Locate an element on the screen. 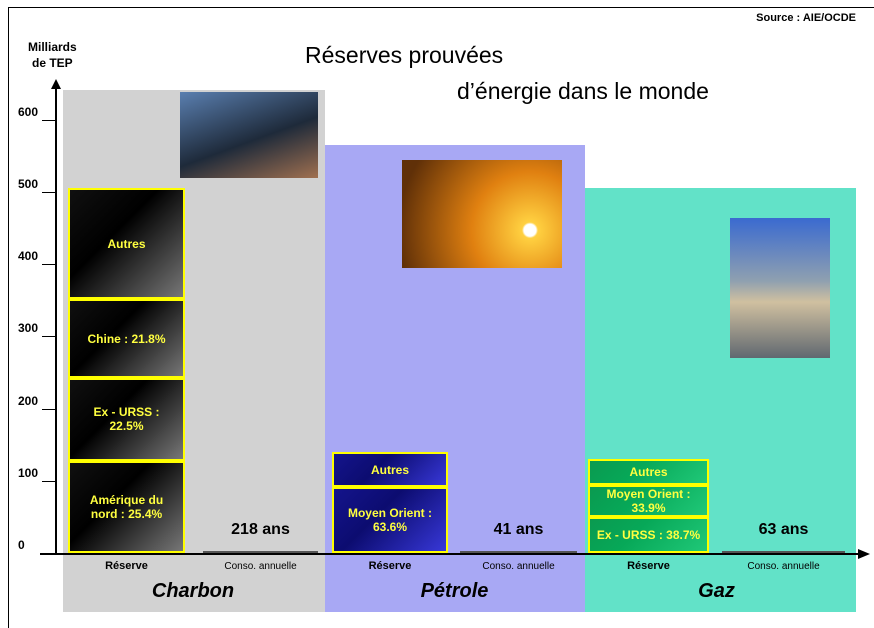  y-label-1: Milliards is located at coordinates (52, 47).